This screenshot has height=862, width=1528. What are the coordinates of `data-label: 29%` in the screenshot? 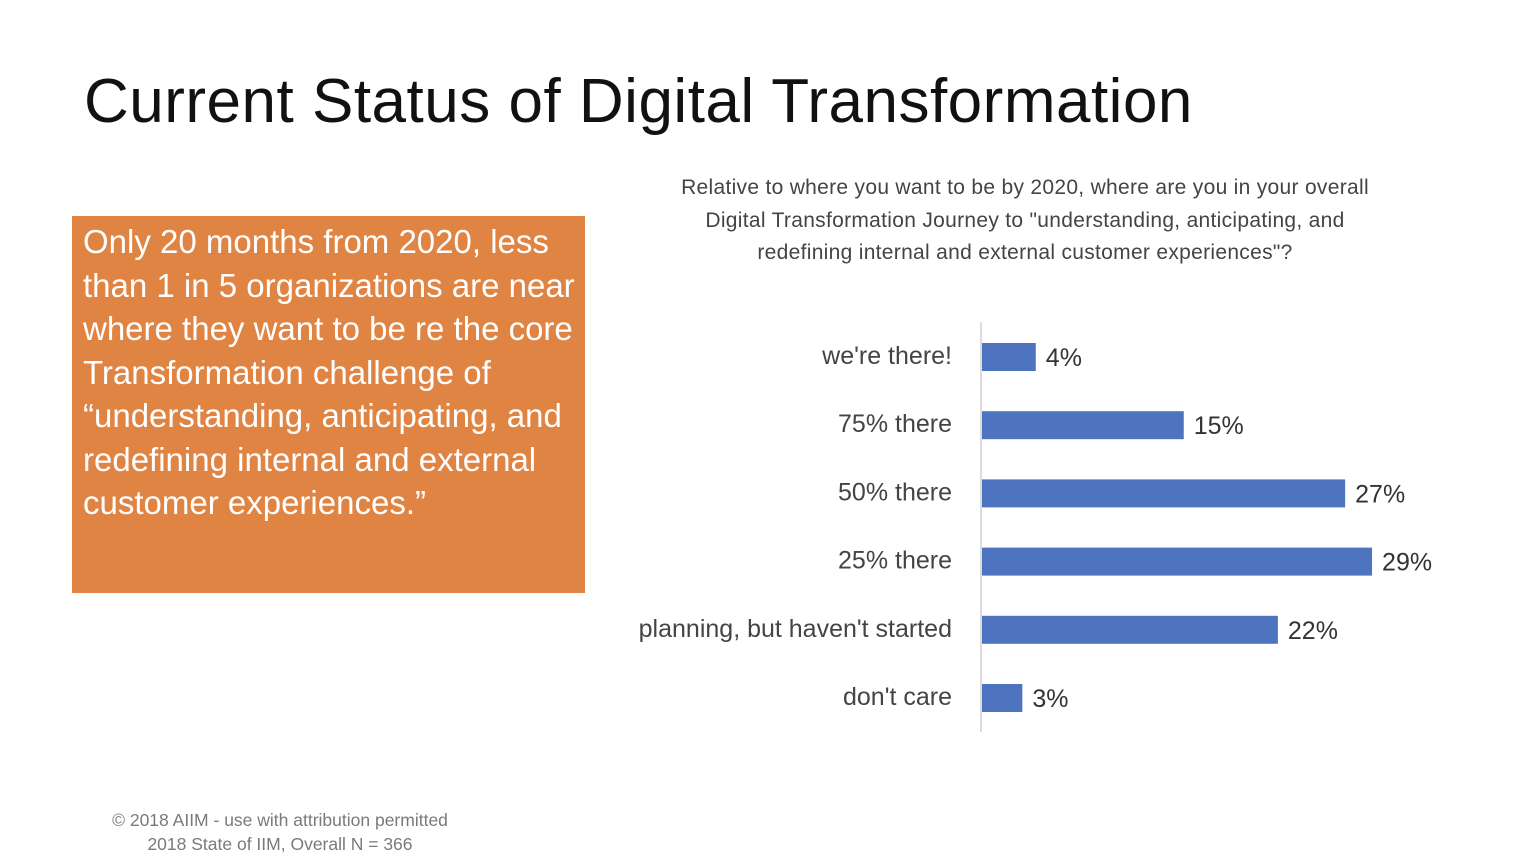 It's located at (1407, 563).